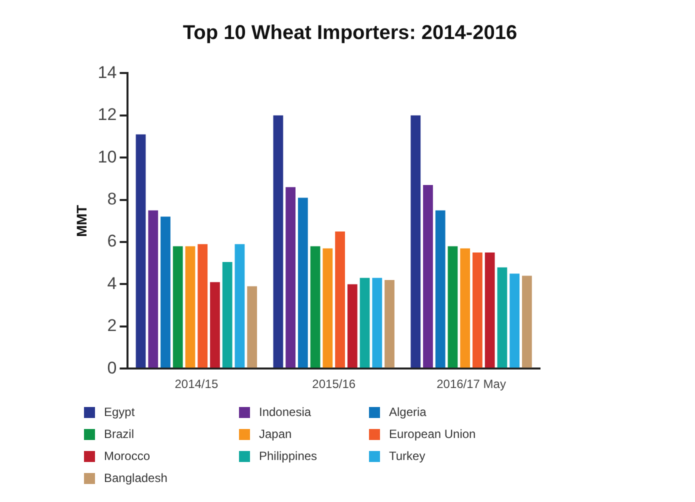 The height and width of the screenshot is (502, 695). Describe the element at coordinates (407, 456) in the screenshot. I see `legend-label: Turkey` at that location.